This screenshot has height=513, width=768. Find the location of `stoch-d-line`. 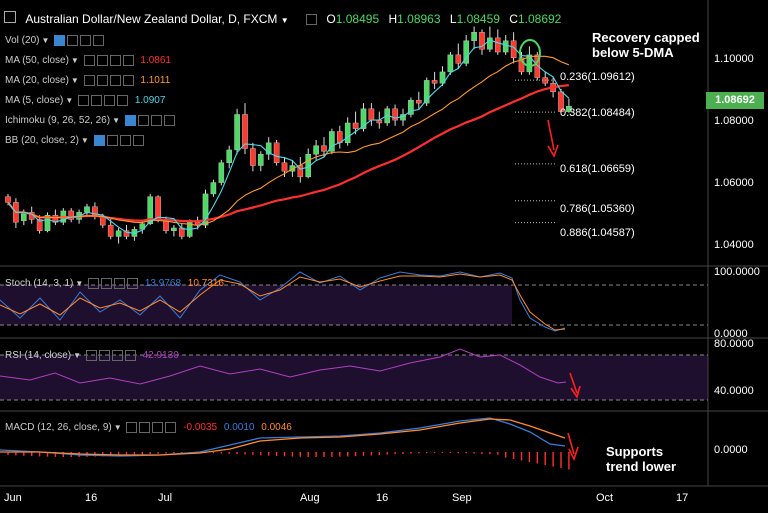

stoch-d-line is located at coordinates (283, 302).